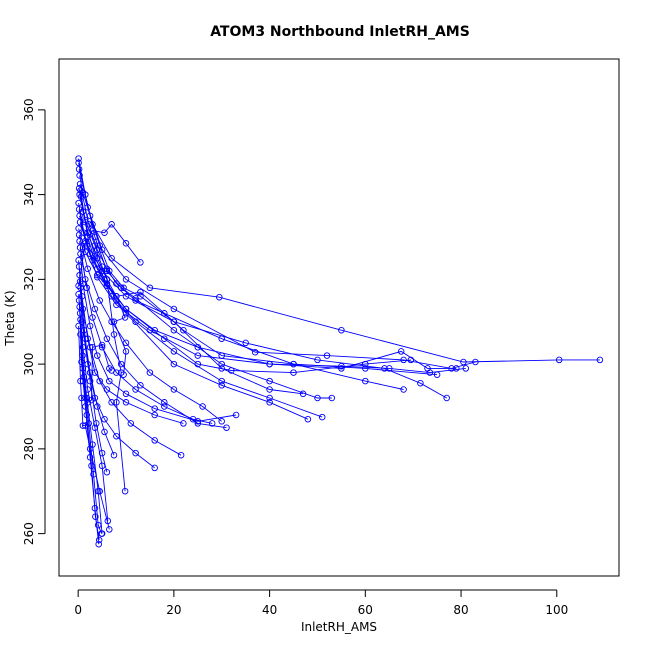 The width and height of the screenshot is (650, 650). I want to click on y-axis: 260 280 300 320 340 360, so click(34, 321).